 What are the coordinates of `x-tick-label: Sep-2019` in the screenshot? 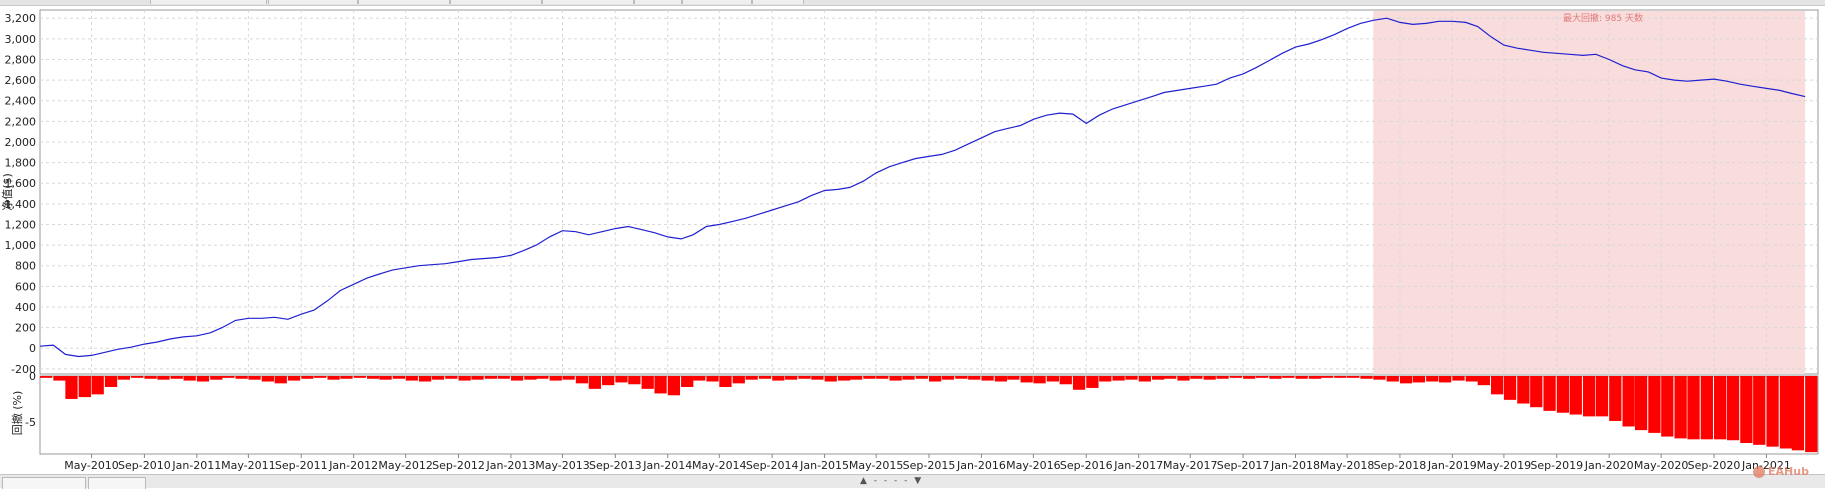 It's located at (1556, 465).